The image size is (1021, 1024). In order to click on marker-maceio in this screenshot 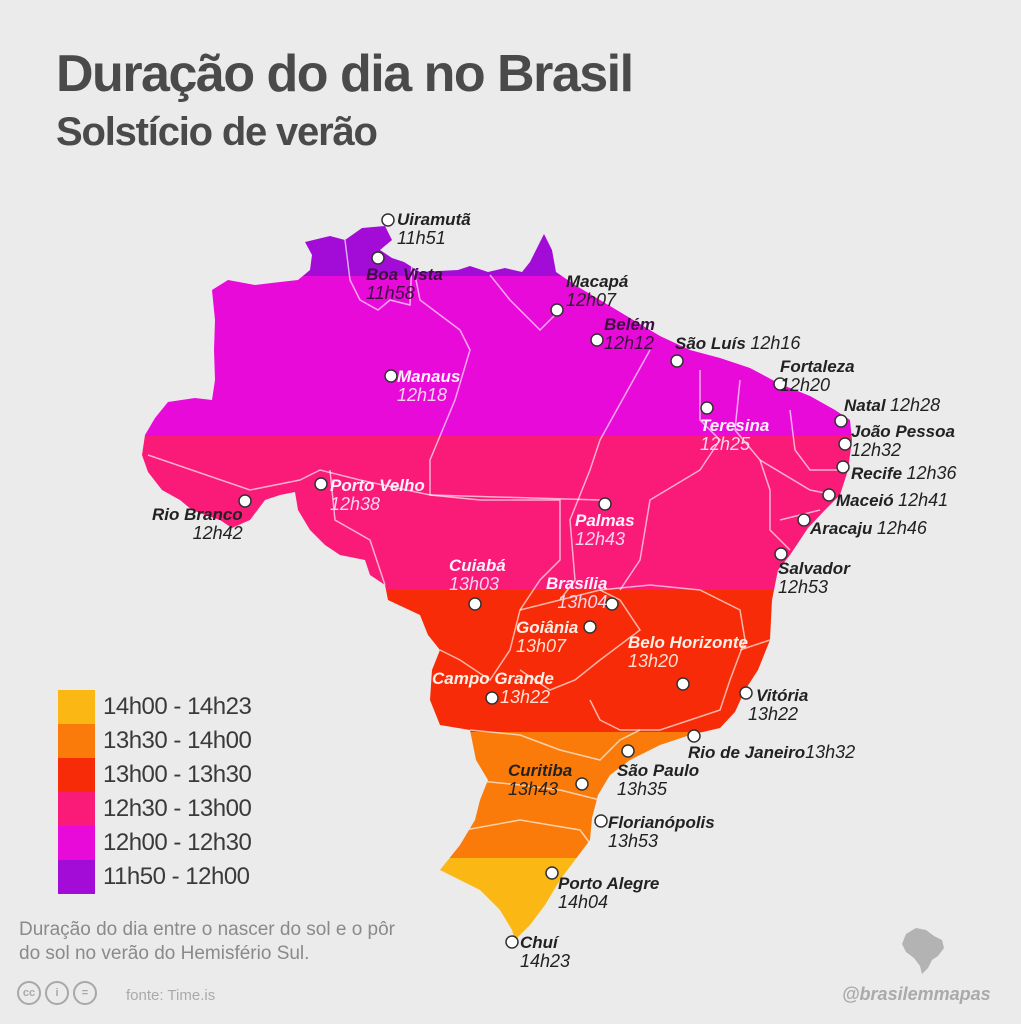, I will do `click(829, 495)`.